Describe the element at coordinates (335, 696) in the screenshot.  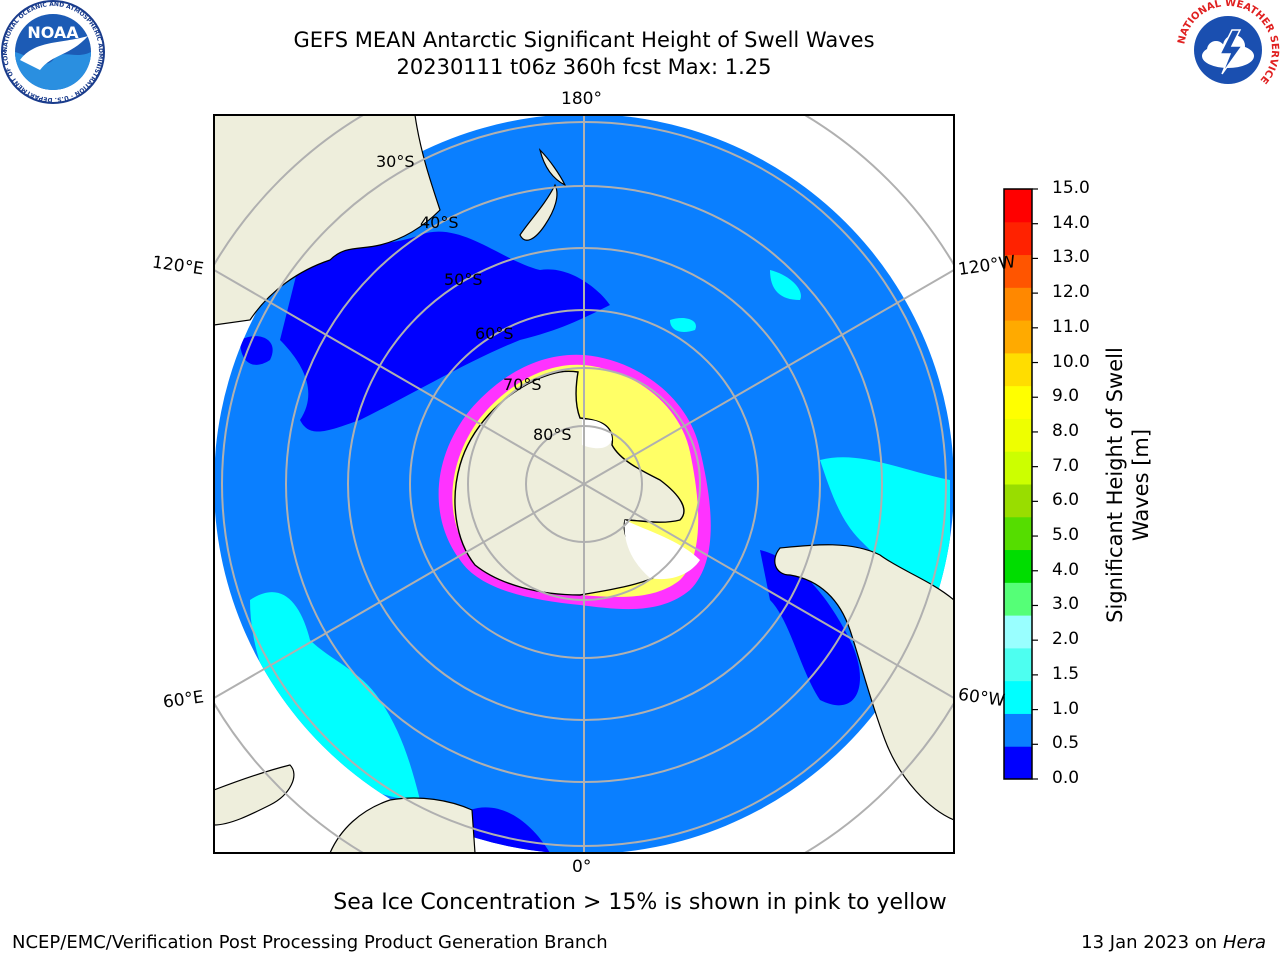
I see `high-swell-region-indian` at that location.